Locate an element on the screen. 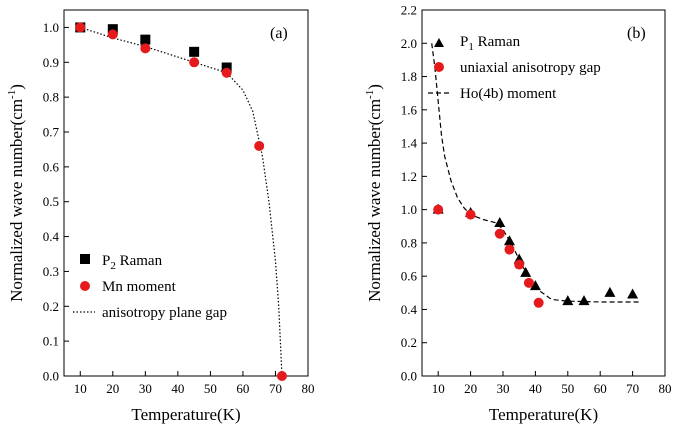 The image size is (676, 428). y-tick-label: 0.9 is located at coordinates (51, 62).